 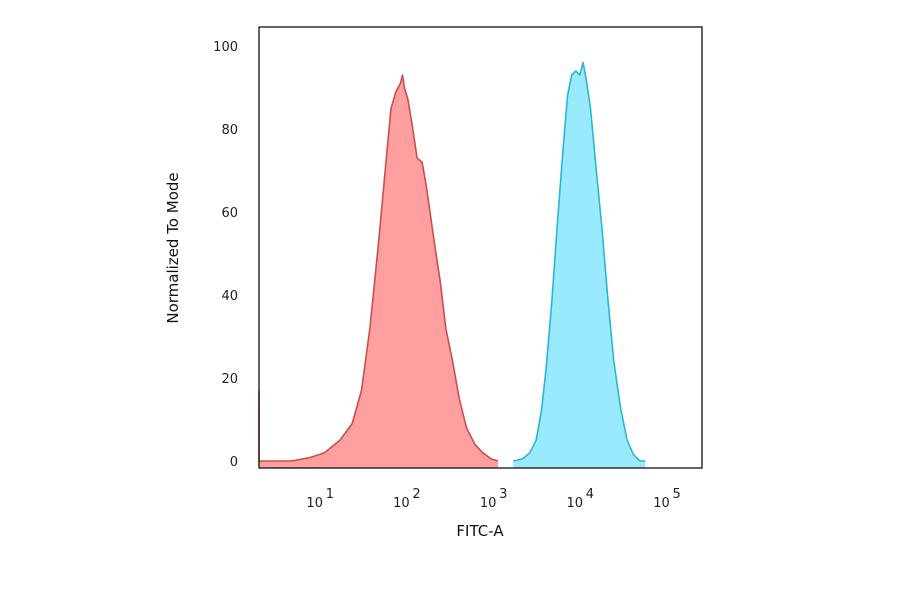 I want to click on y-tick-label: 20, so click(x=229, y=379).